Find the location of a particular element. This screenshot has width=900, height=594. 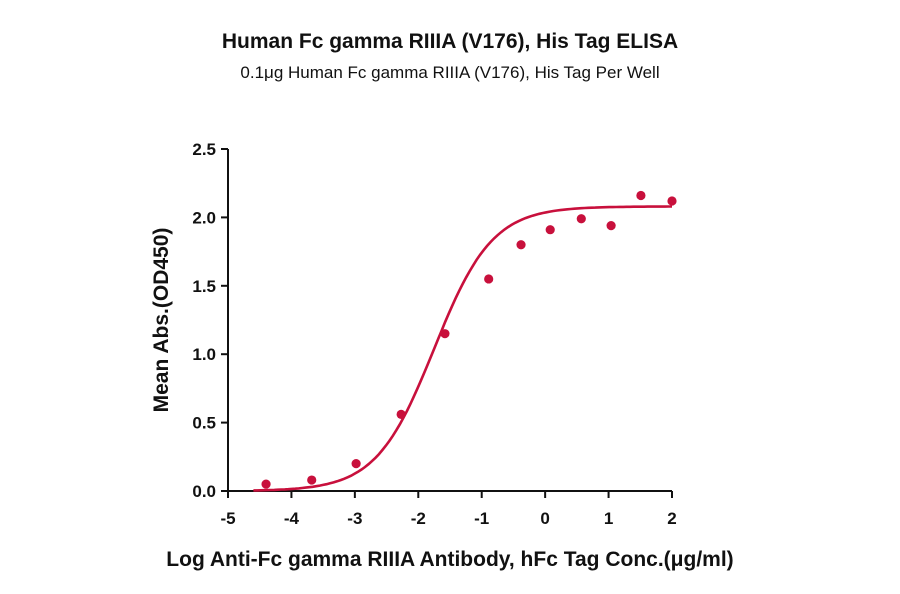

x-tick-label: -5 is located at coordinates (227, 518).